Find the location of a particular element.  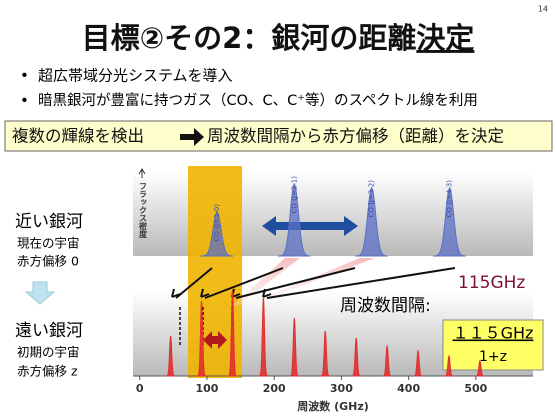

line-label: CO (J=4-3) is located at coordinates (450, 199).